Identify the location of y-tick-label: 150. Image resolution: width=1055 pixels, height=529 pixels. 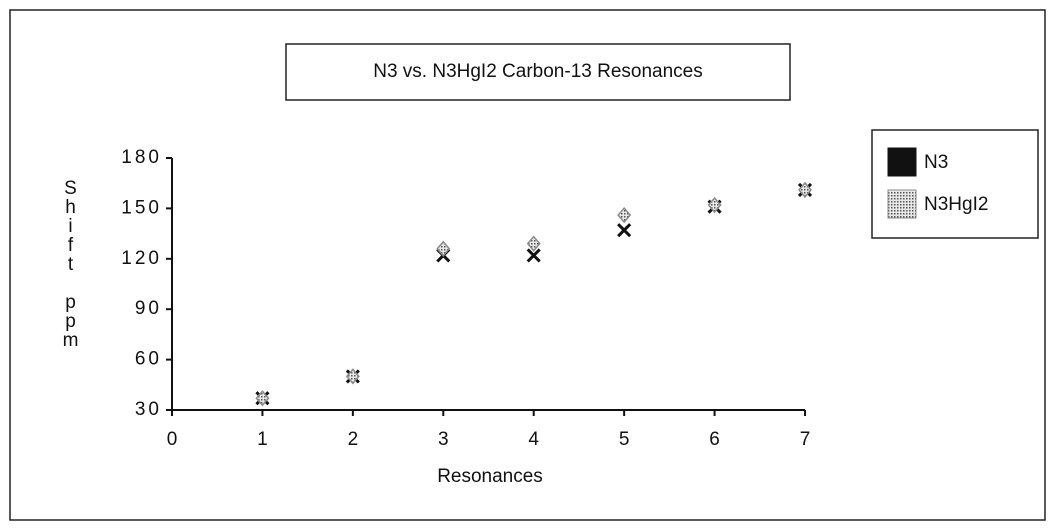
(141, 207).